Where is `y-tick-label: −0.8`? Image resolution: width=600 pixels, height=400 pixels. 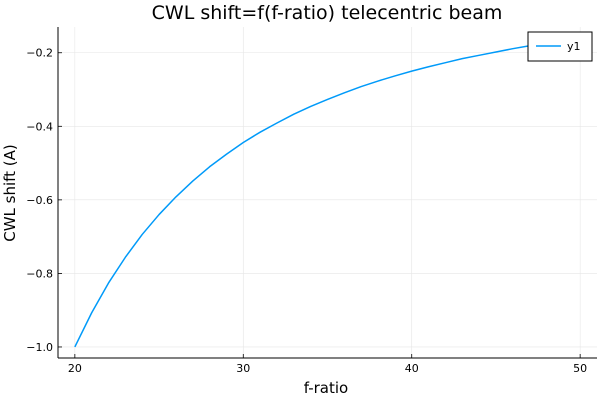
y-tick-label: −0.8 is located at coordinates (39, 273).